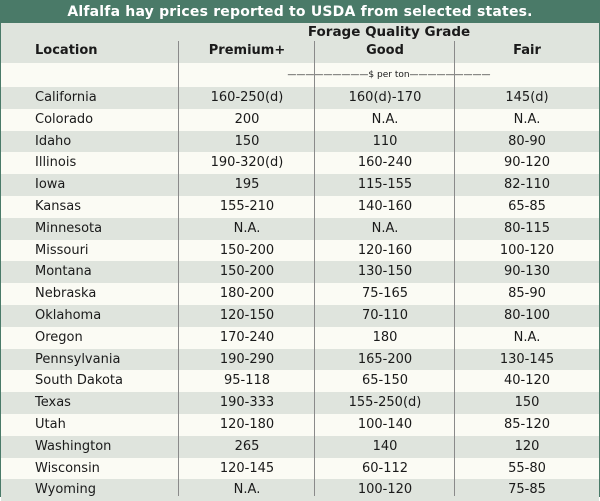 Image resolution: width=600 pixels, height=501 pixels. What do you see at coordinates (66, 294) in the screenshot?
I see `cell-location: Nebraska` at bounding box center [66, 294].